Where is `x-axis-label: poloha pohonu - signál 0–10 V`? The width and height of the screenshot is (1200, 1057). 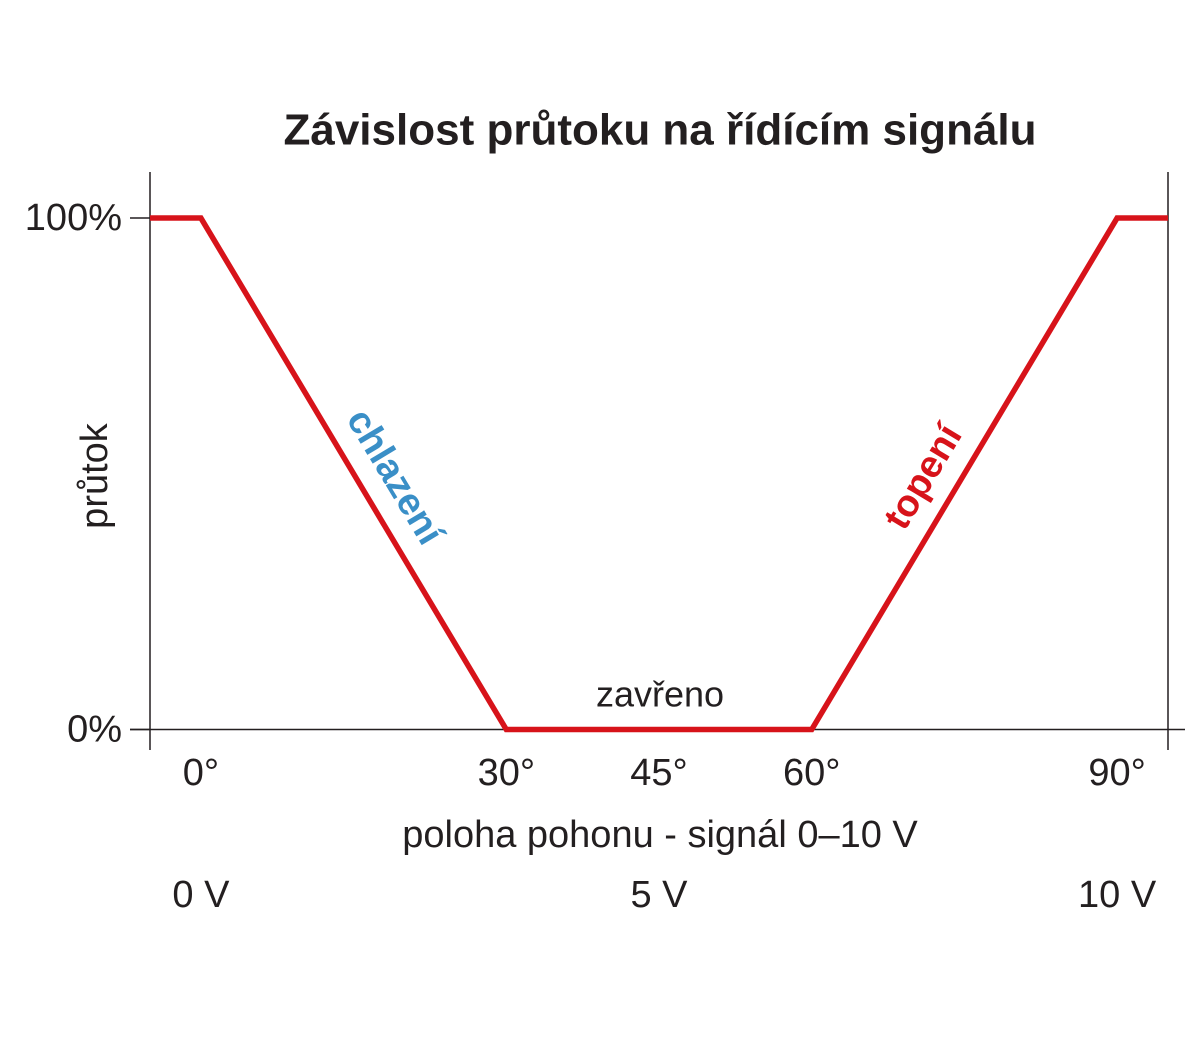
x-axis-label: poloha pohonu - signál 0–10 V is located at coordinates (660, 835).